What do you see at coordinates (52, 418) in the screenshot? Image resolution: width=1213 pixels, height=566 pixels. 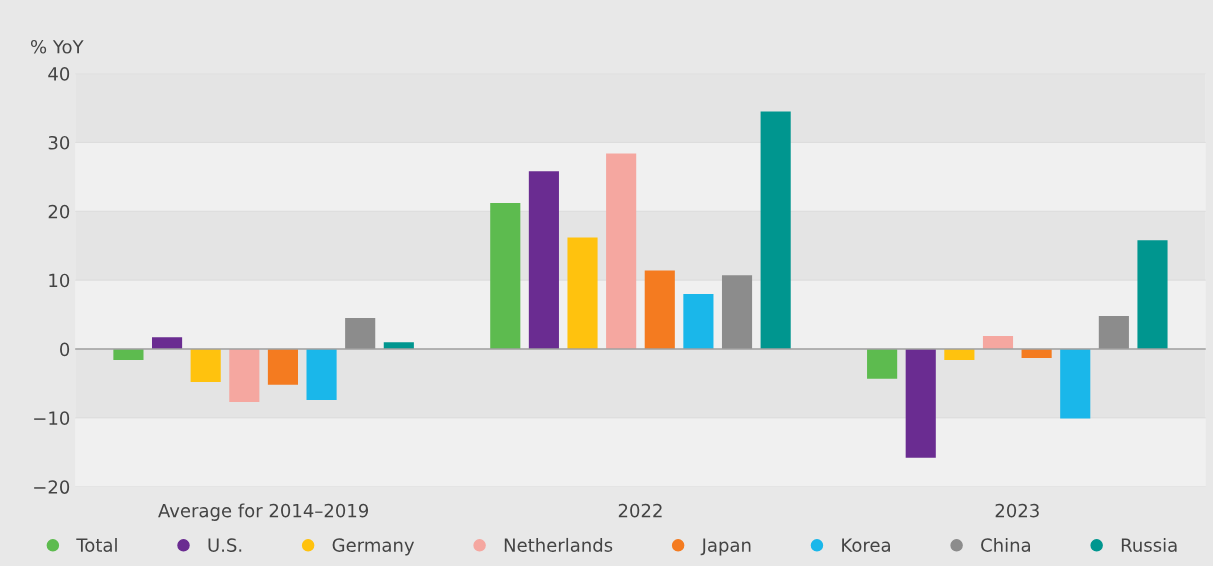 I see `y-tick-label: −10` at bounding box center [52, 418].